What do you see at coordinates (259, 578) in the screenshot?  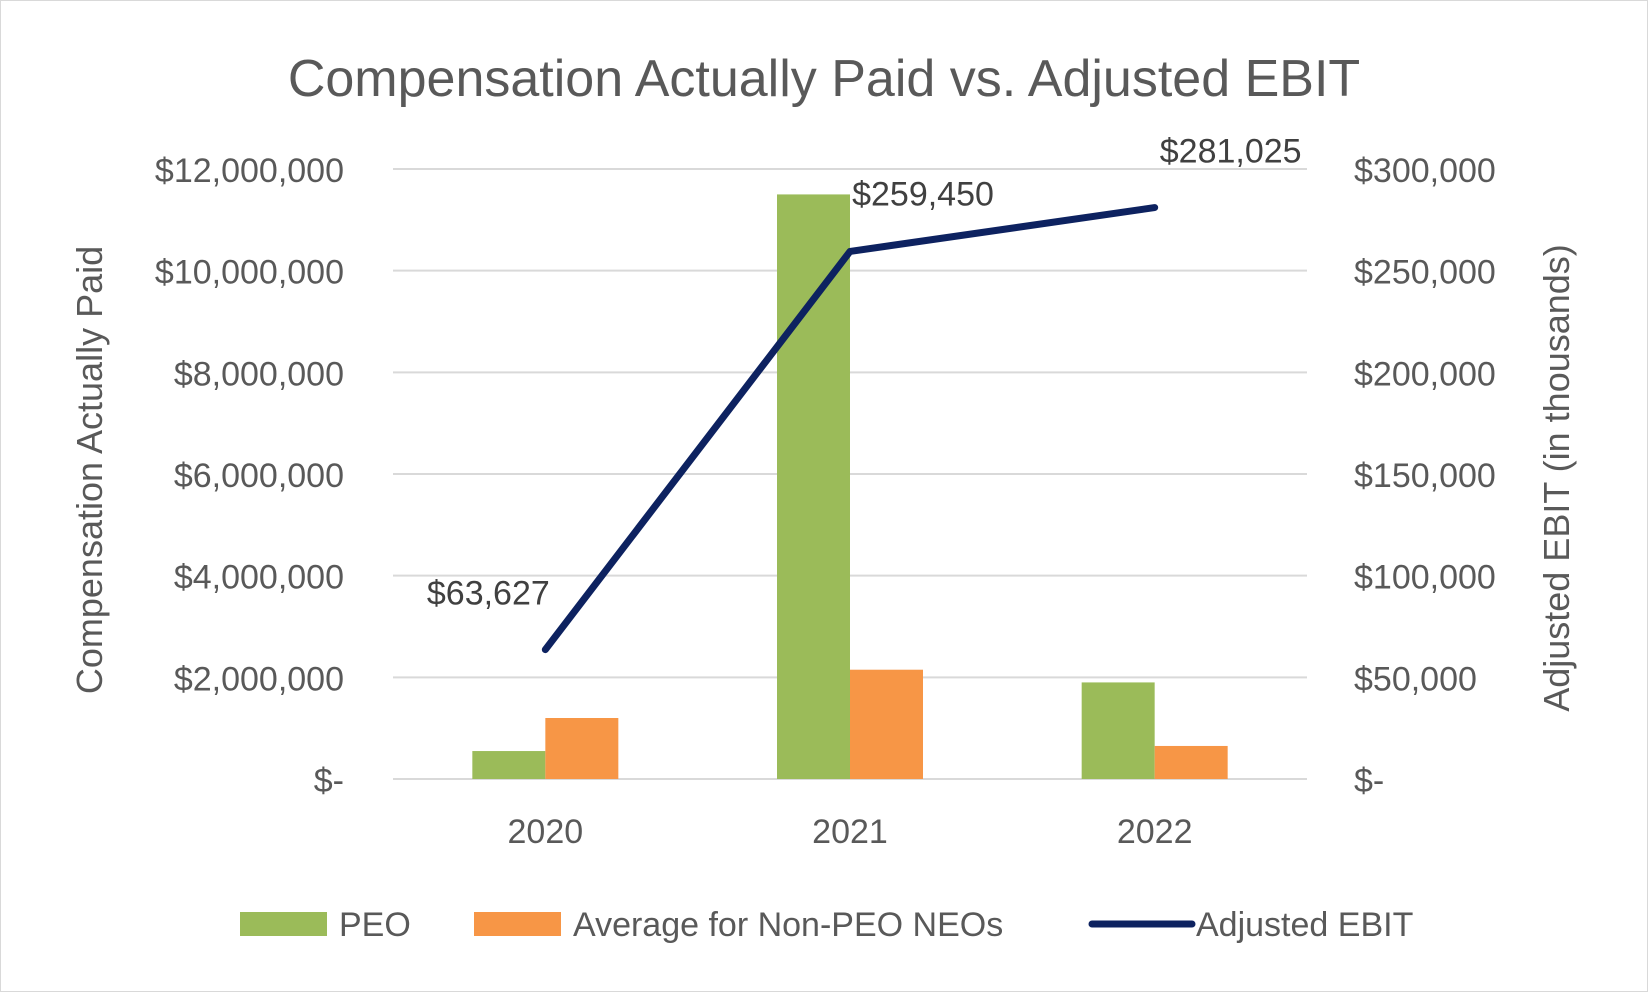 I see `left-tick-label: $4,000,000` at bounding box center [259, 578].